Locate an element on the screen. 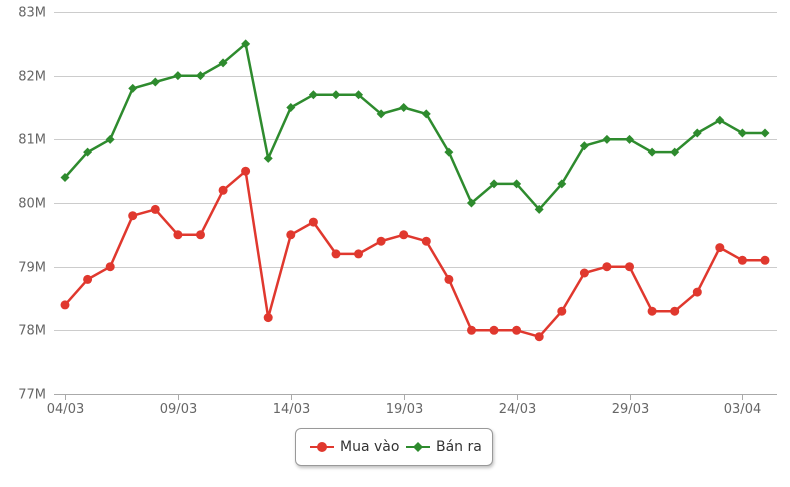 The width and height of the screenshot is (790, 487). legend-item-ban-ra: Bán ra is located at coordinates (444, 447).